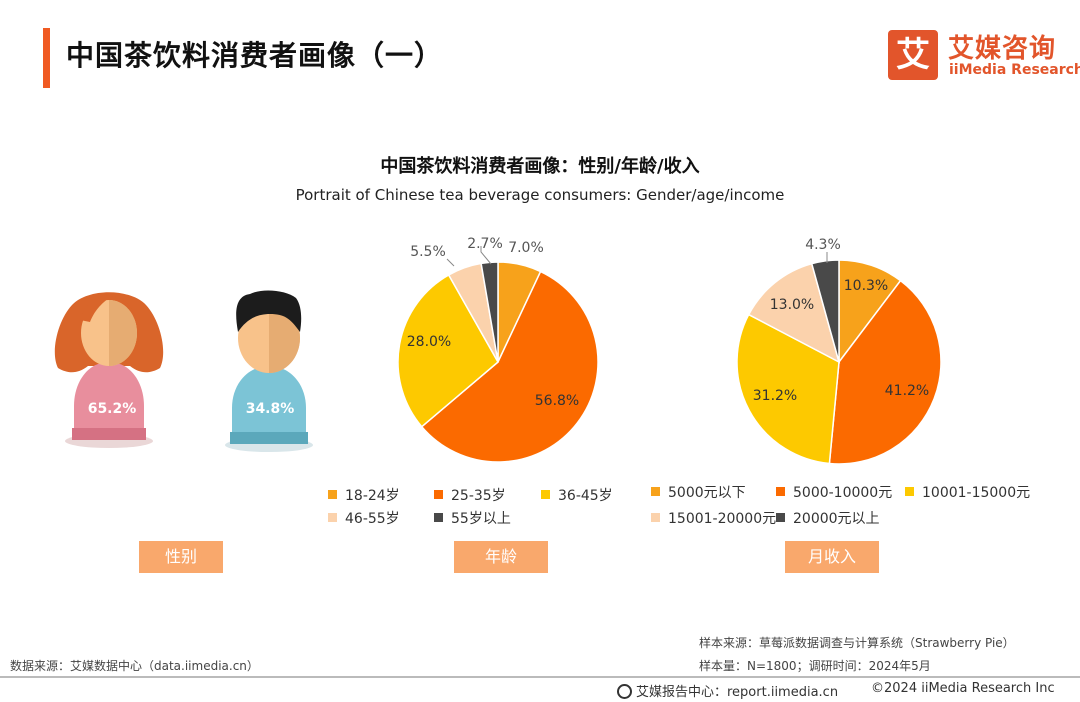  I want to click on footer-copyright: ©2024 iiMedia Research Inc, so click(963, 688).